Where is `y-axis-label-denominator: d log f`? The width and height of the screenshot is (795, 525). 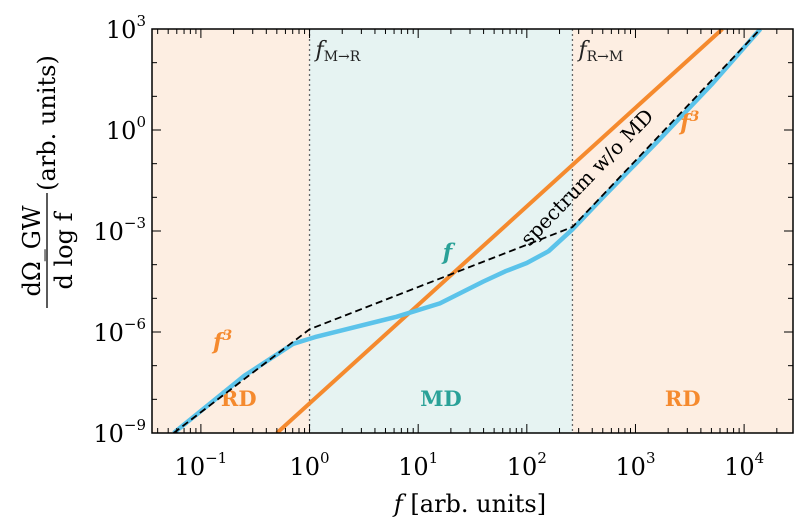 y-axis-label-denominator: d log f is located at coordinates (64, 249).